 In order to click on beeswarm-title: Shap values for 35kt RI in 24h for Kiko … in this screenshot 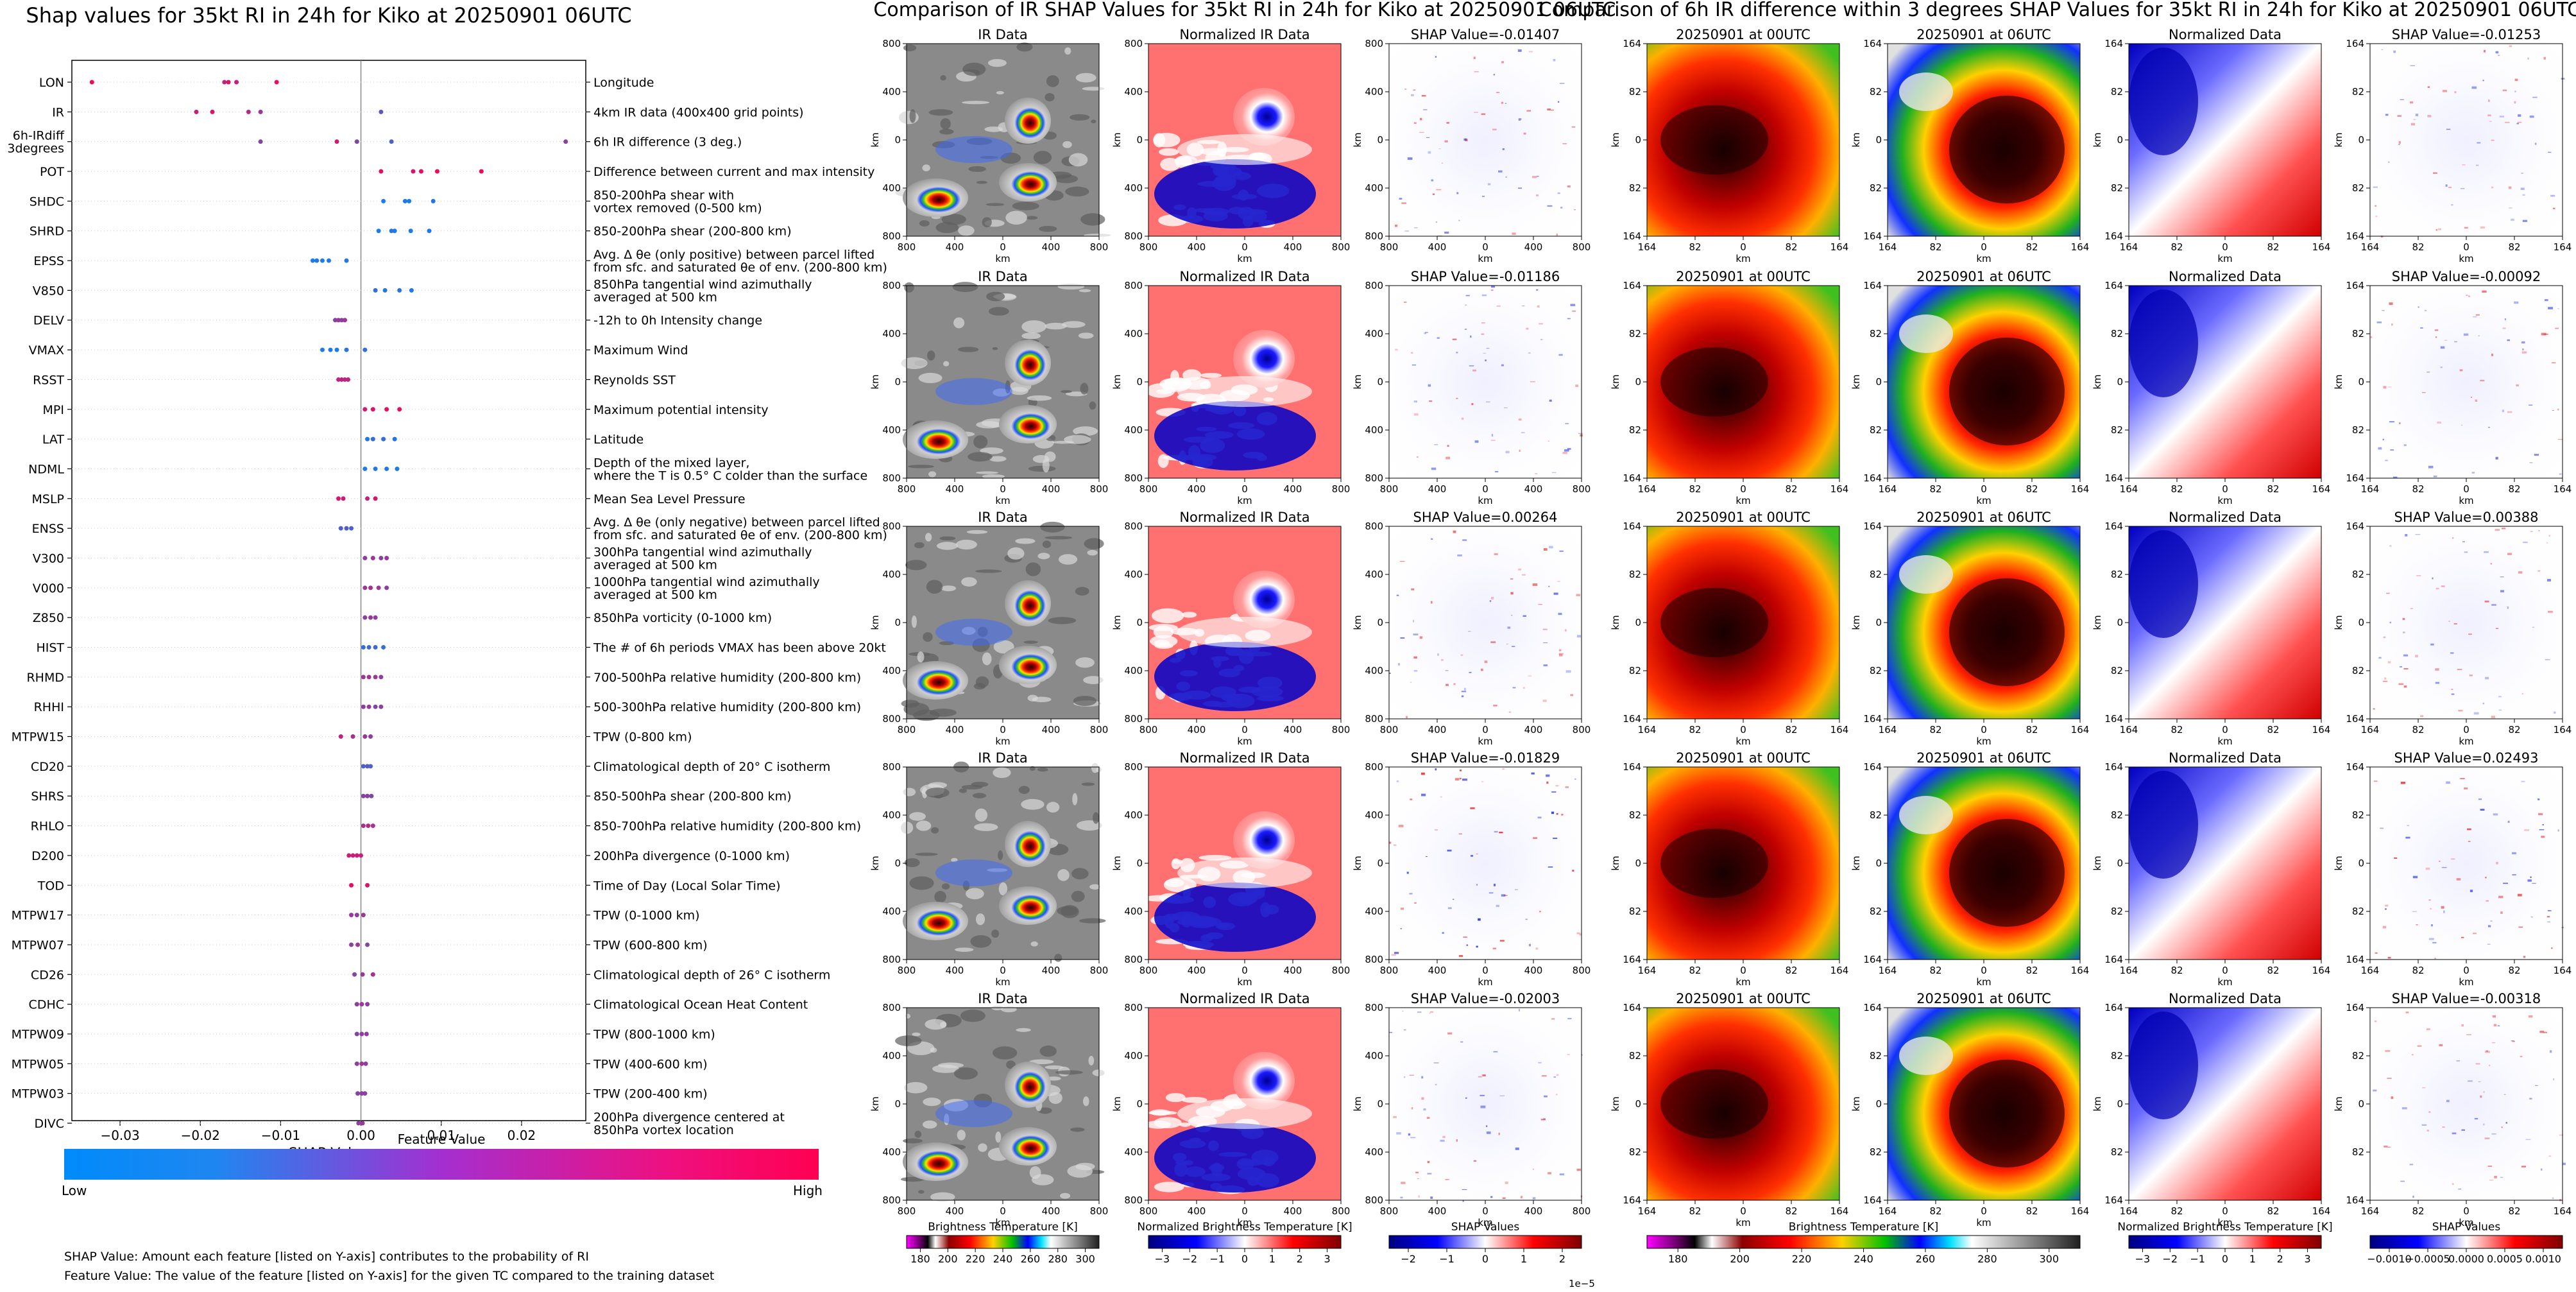, I will do `click(328, 15)`.